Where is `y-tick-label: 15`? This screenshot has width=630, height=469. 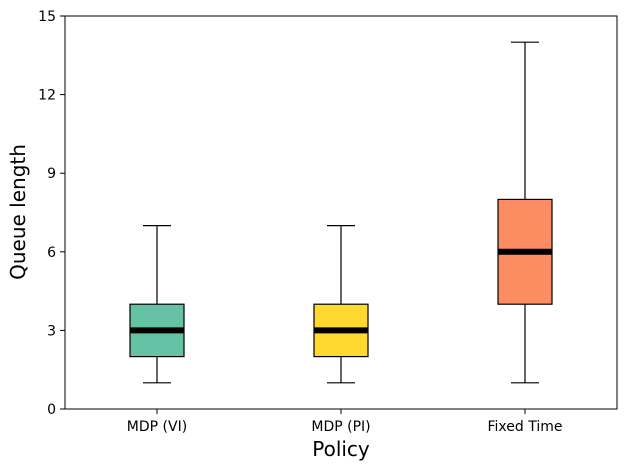 y-tick-label: 15 is located at coordinates (47, 17).